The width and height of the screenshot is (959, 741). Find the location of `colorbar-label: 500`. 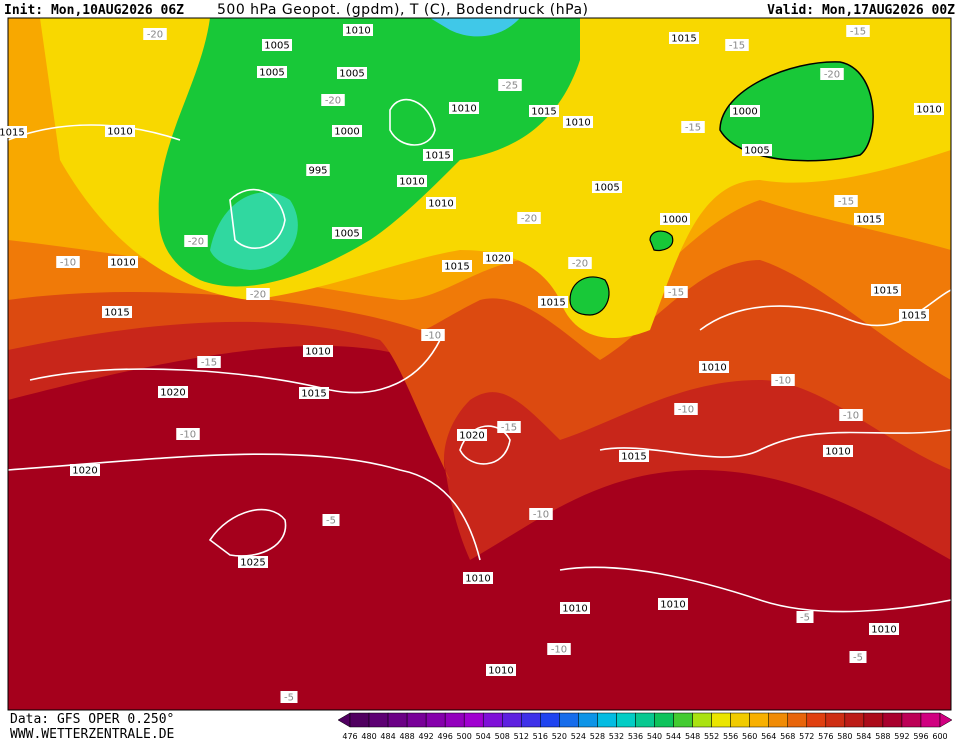

colorbar-label: 500 is located at coordinates (464, 736).